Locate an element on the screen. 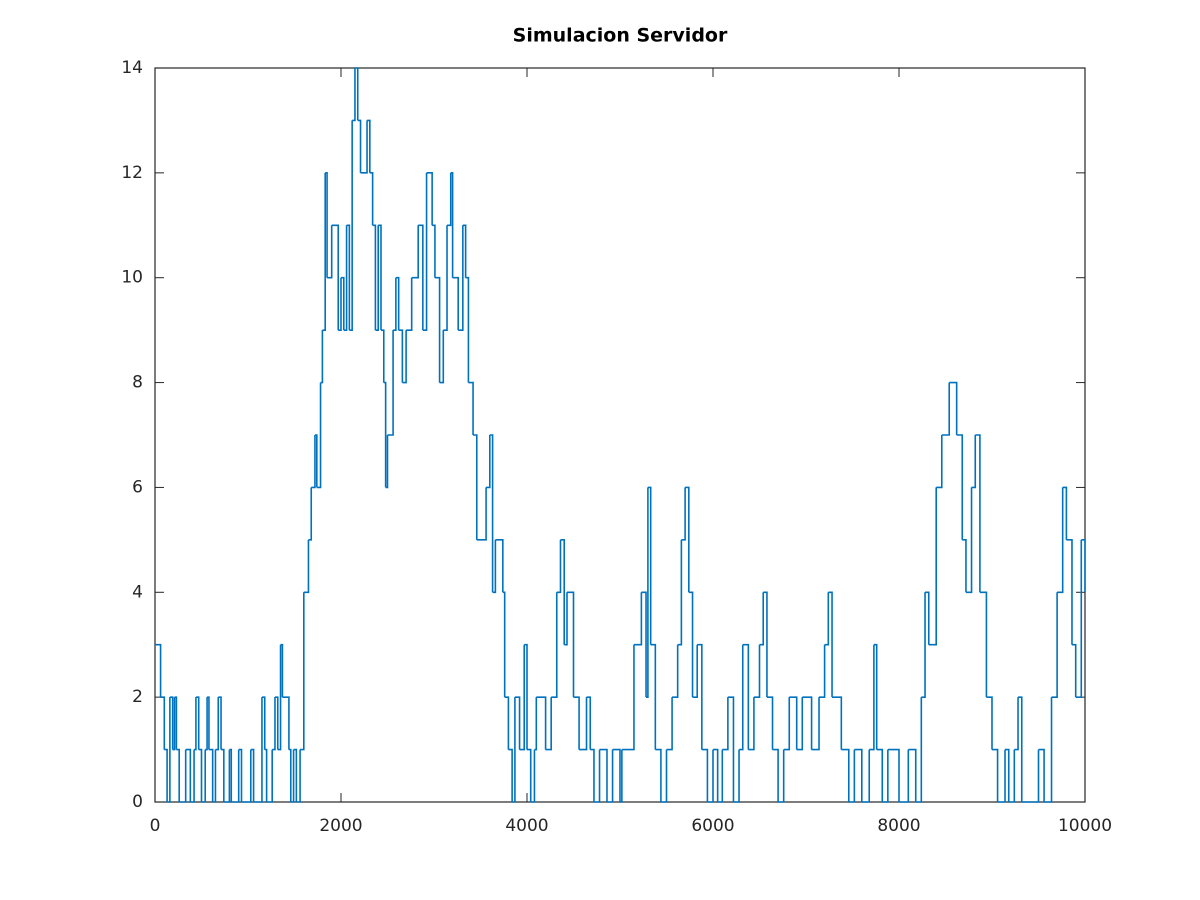  y-tick-label: 14 is located at coordinates (132, 68).